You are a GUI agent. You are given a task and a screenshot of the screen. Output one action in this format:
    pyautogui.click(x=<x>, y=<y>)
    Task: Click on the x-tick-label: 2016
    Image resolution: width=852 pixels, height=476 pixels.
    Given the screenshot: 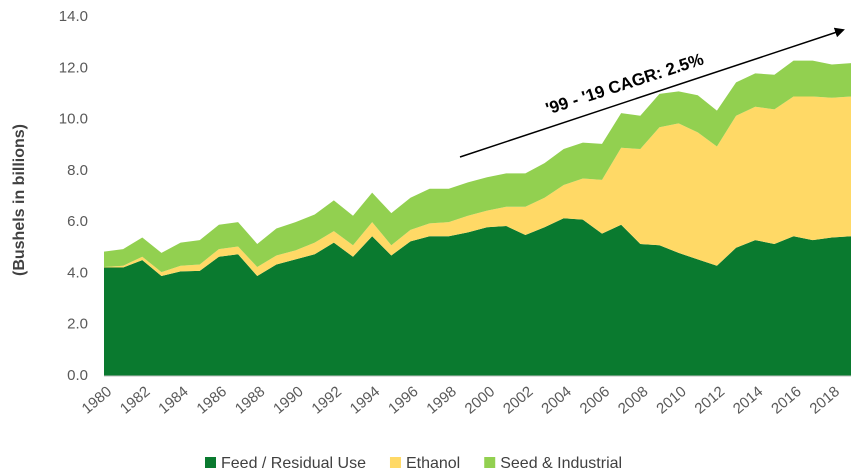 What is the action you would take?
    pyautogui.click(x=786, y=400)
    